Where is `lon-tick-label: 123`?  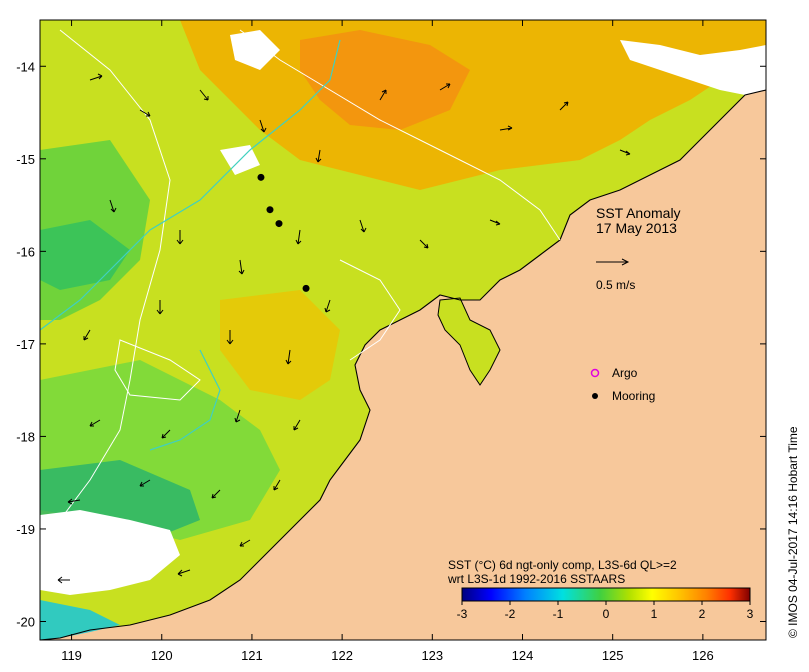
lon-tick-label: 123 is located at coordinates (432, 655).